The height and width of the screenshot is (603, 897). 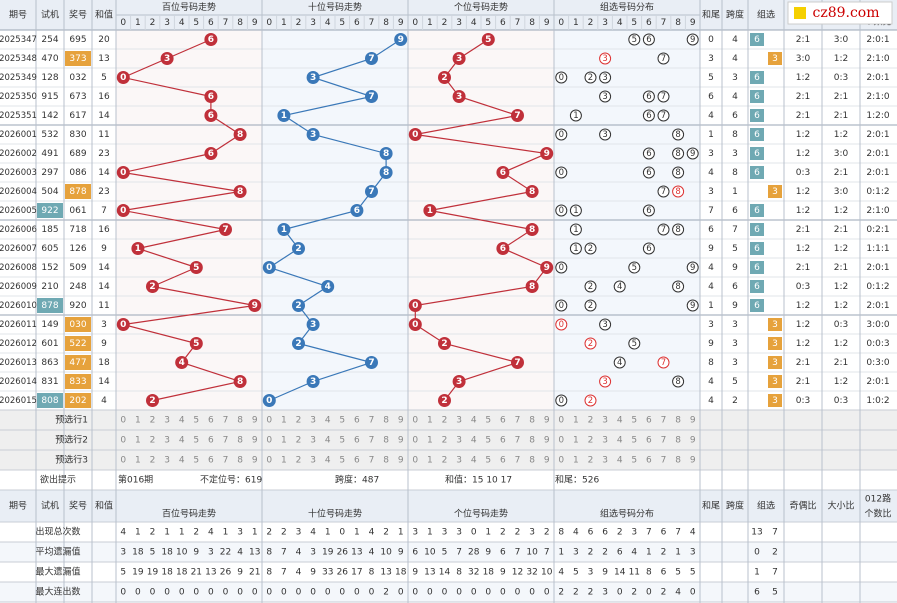 I want to click on digit-header: 7, so click(x=518, y=23).